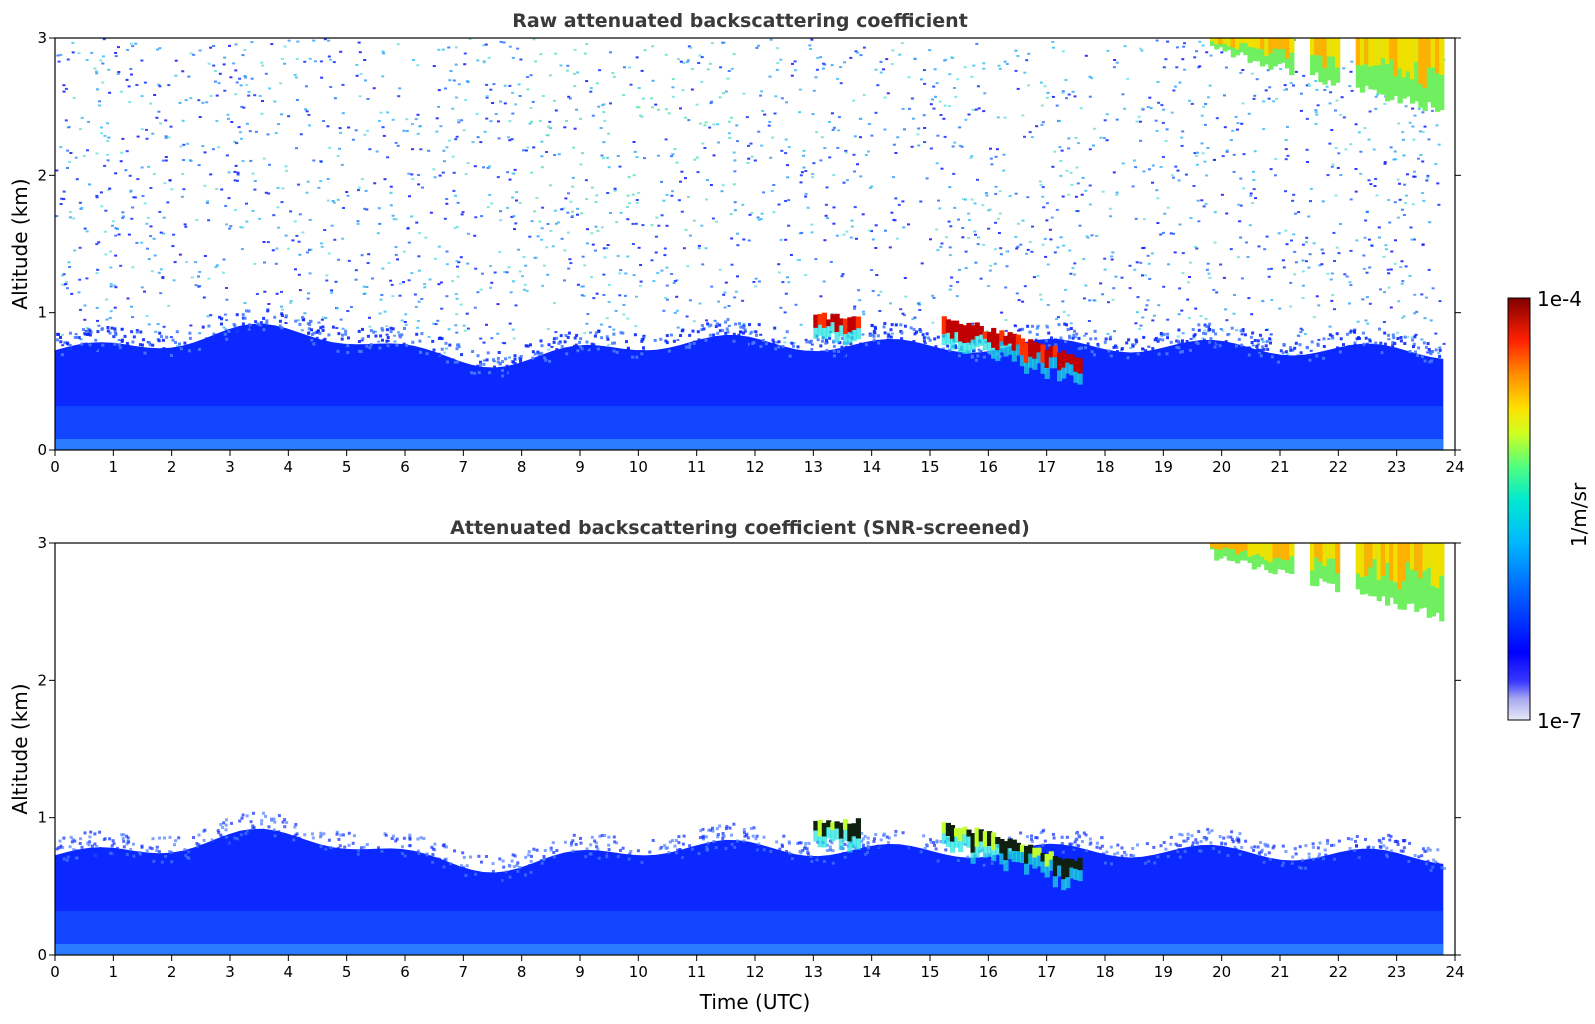 This screenshot has width=1595, height=1024. What do you see at coordinates (755, 1002) in the screenshot?
I see `x-axis-label: Time (UTC)` at bounding box center [755, 1002].